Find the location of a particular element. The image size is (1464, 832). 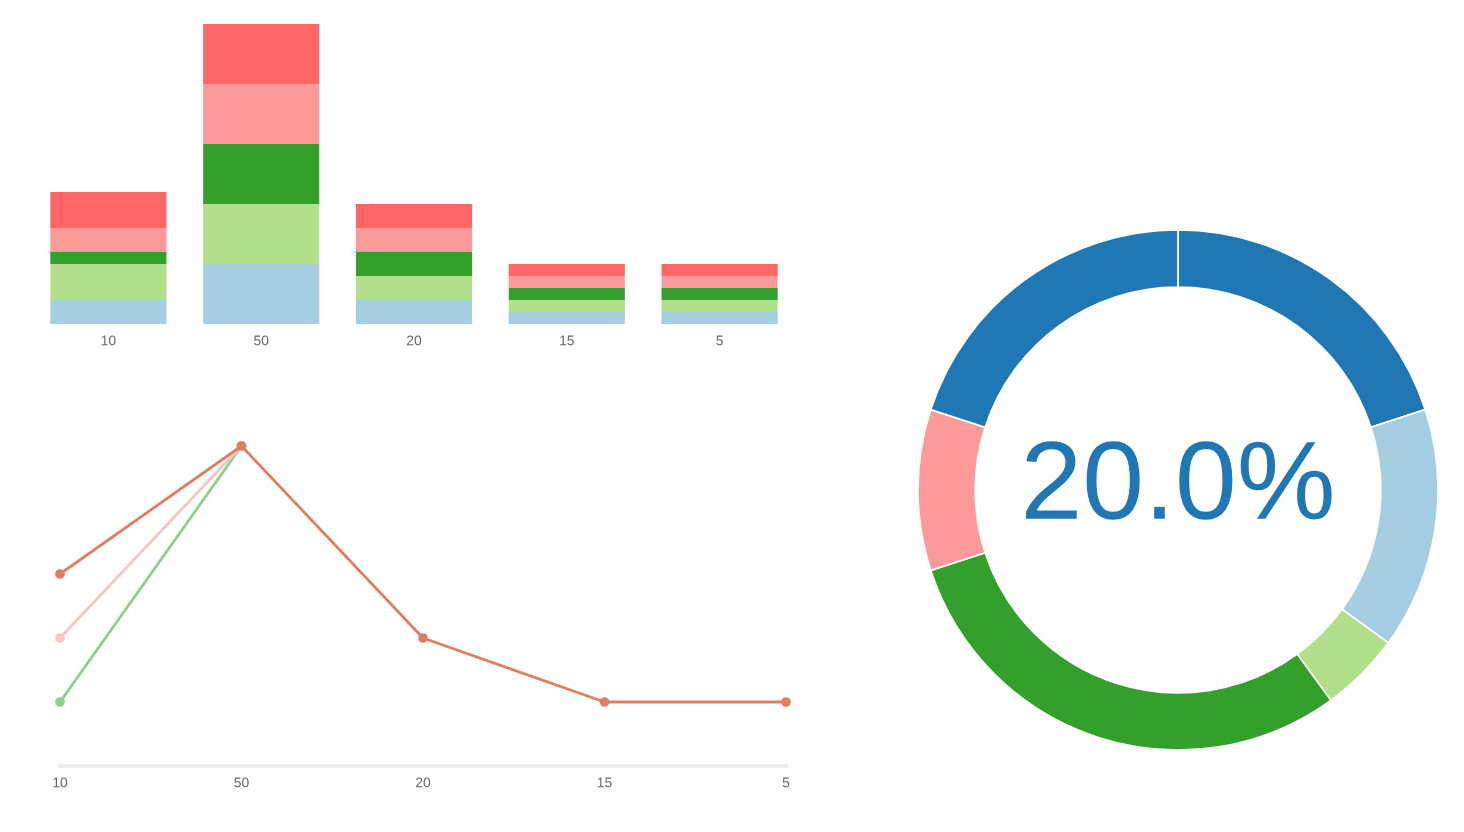

text: 20.0% is located at coordinates (1179, 480).